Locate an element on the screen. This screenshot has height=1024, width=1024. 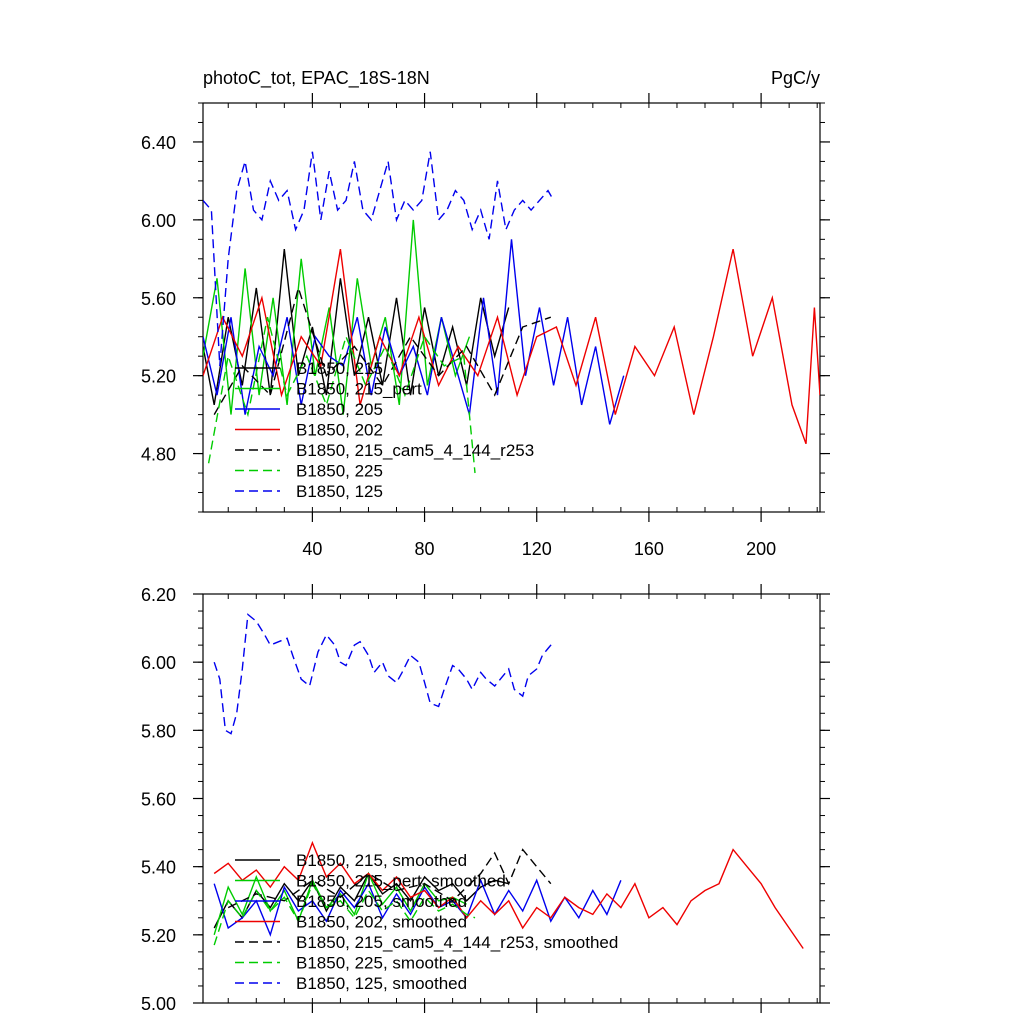
bottom-legend-label-0: B1850, 215, smoothed is located at coordinates (381, 860).